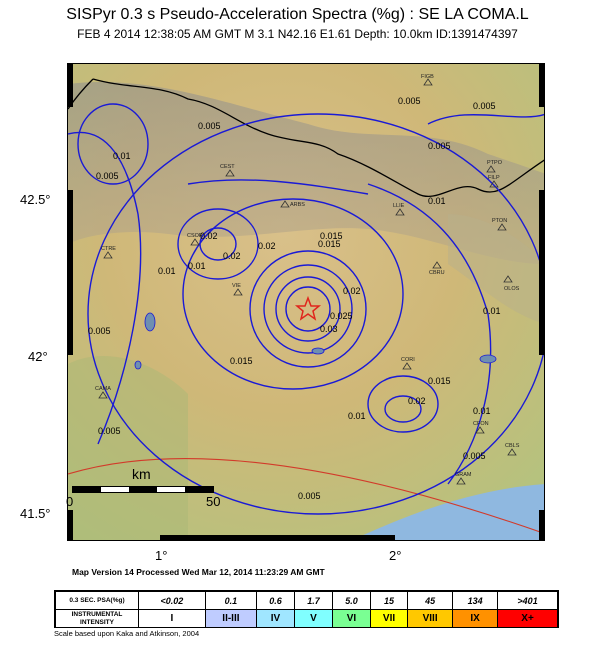 The image size is (595, 664). Describe the element at coordinates (143, 489) in the screenshot. I see `scale-bar` at that location.